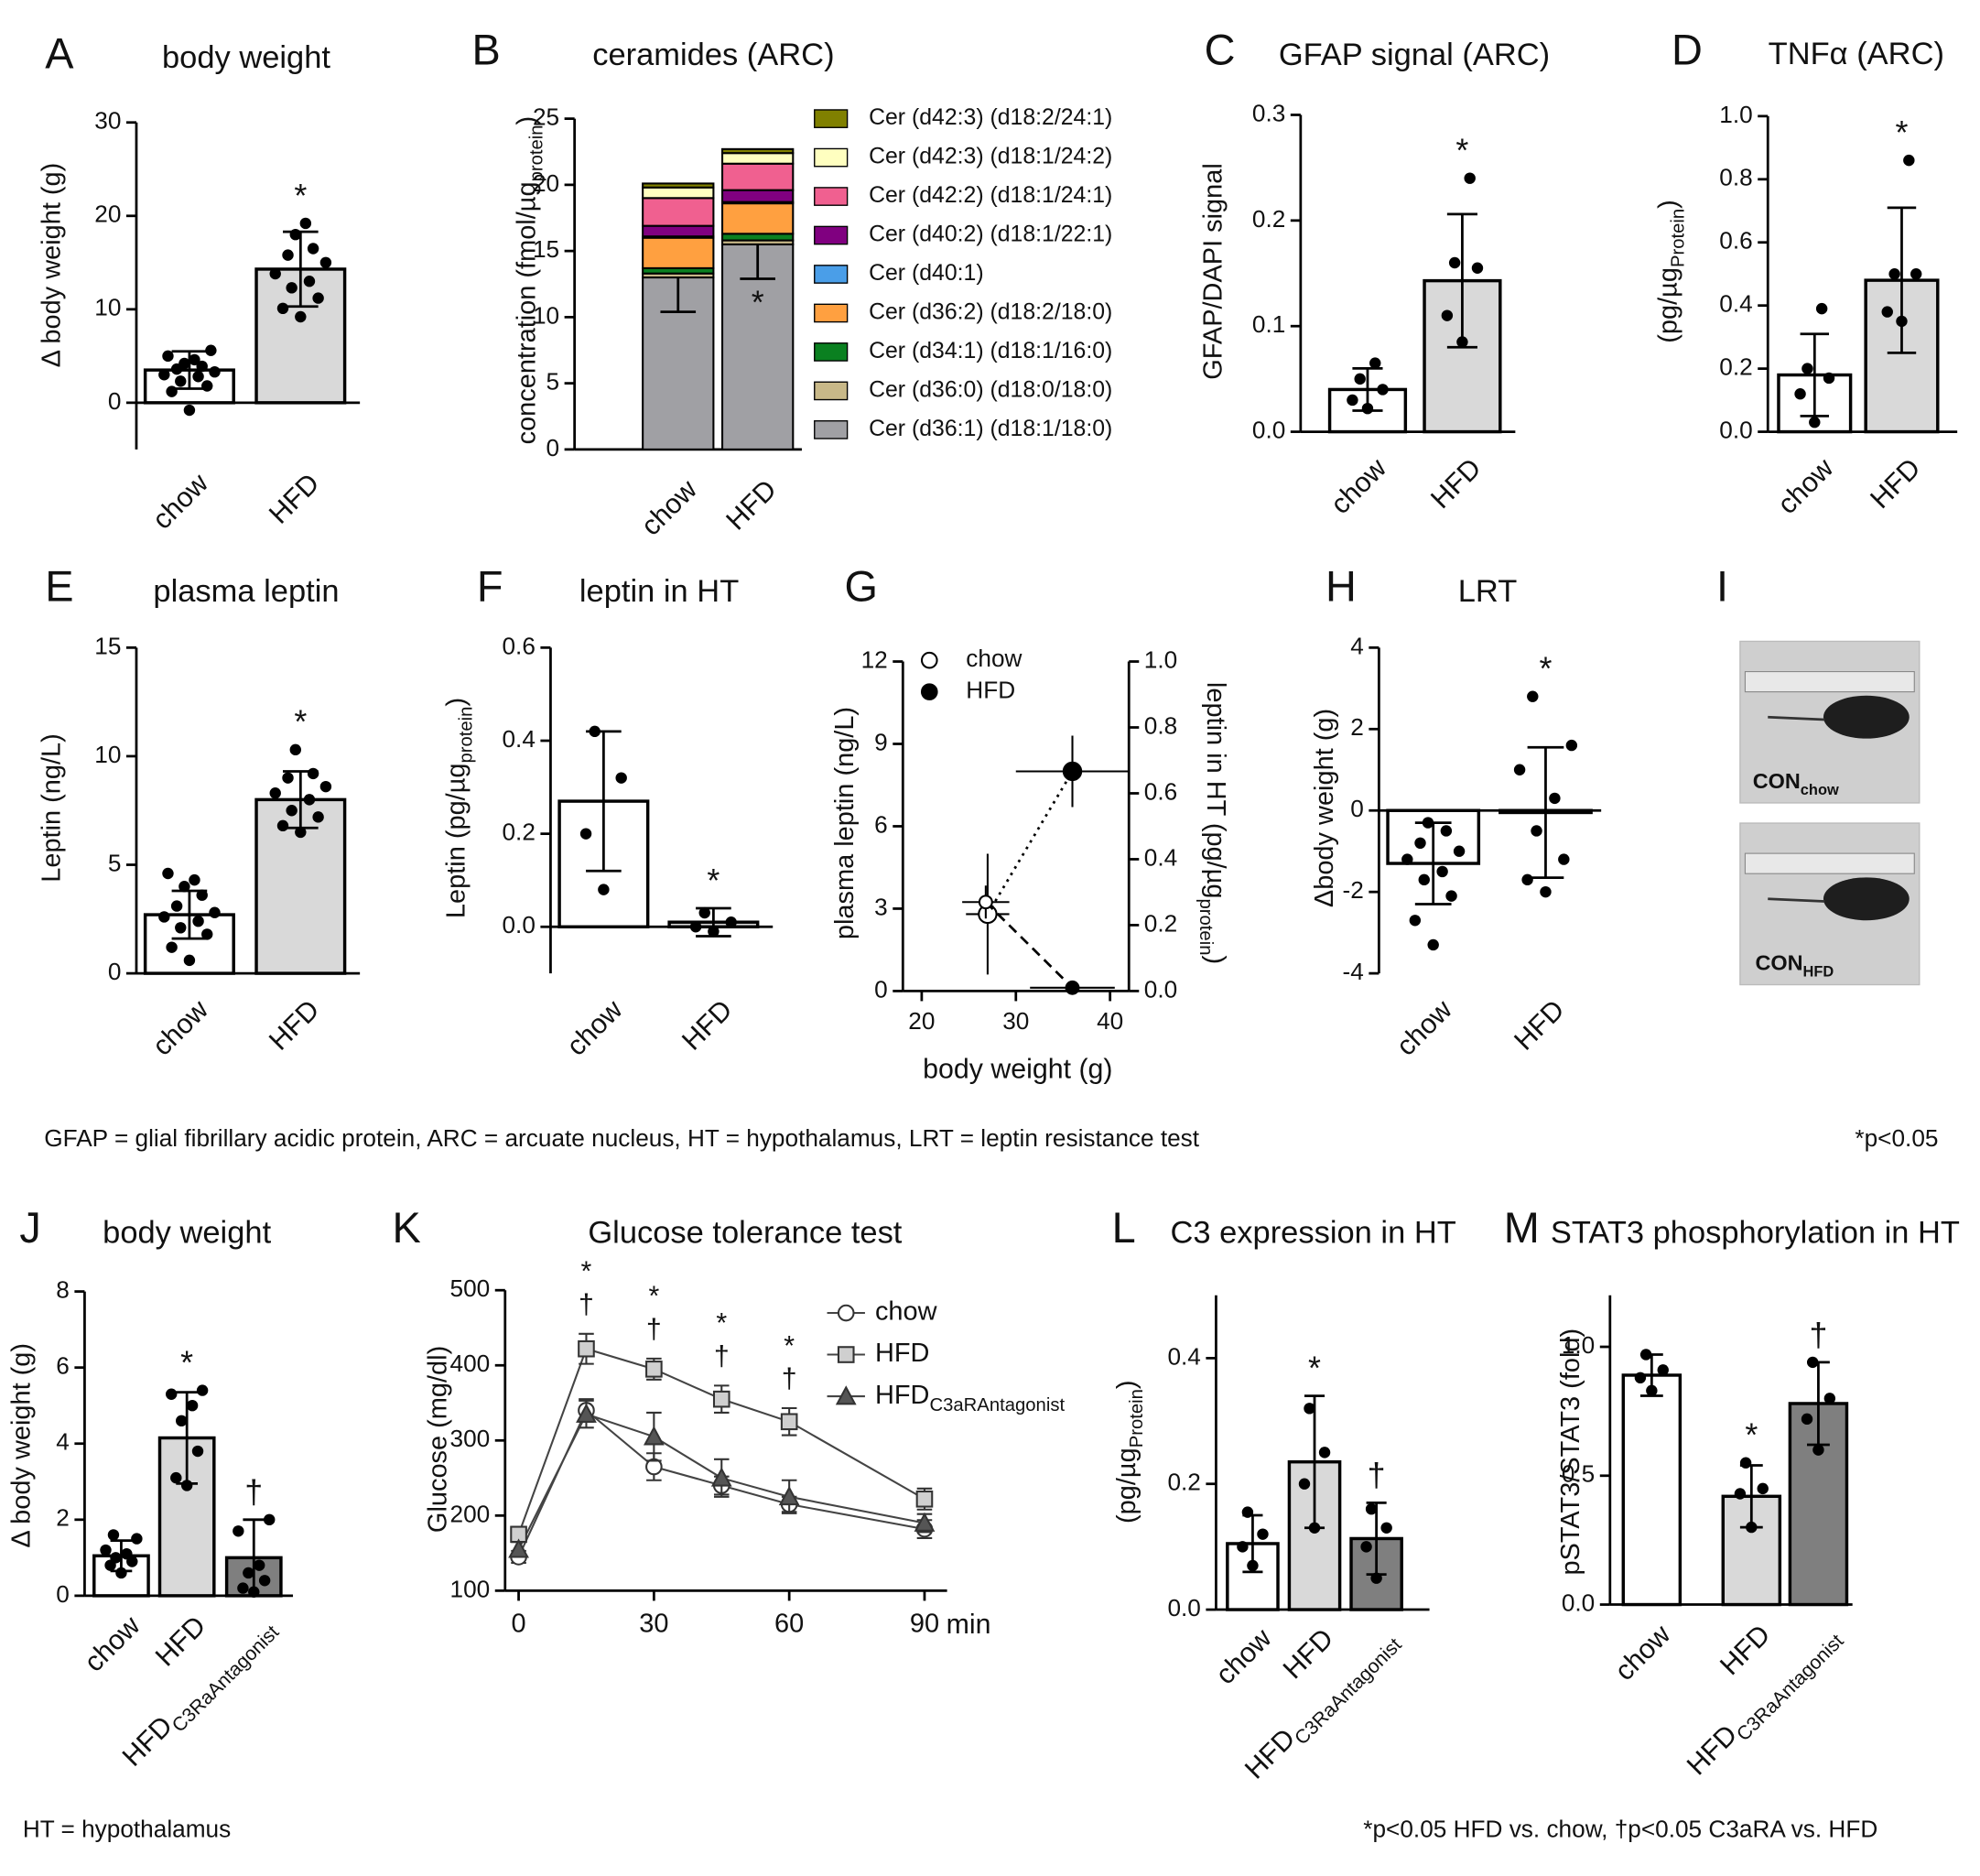 This screenshot has height=1876, width=1980. Describe the element at coordinates (991, 157) in the screenshot. I see `legend-label: Cer (d42:3) (d18:1/24:2)` at that location.